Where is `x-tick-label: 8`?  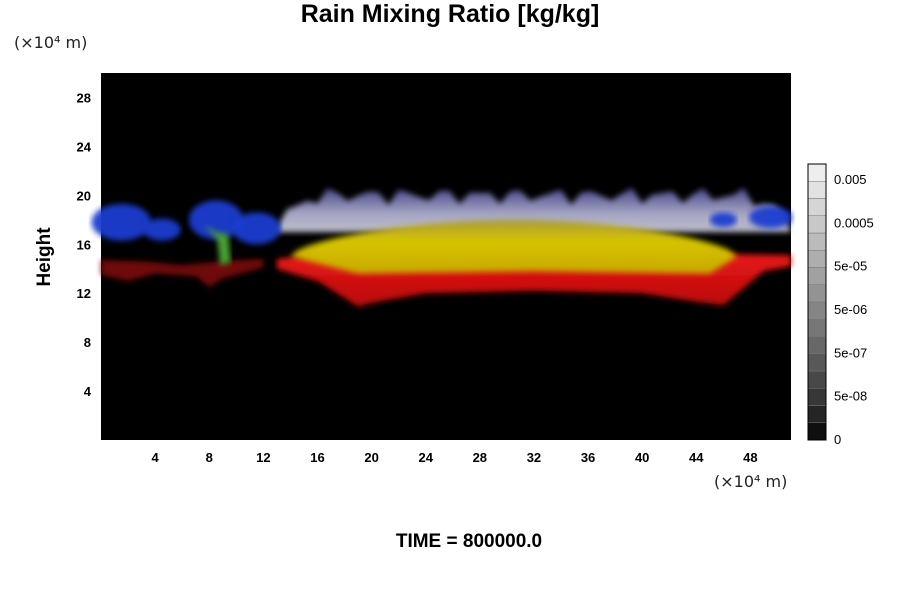
x-tick-label: 8 is located at coordinates (209, 457).